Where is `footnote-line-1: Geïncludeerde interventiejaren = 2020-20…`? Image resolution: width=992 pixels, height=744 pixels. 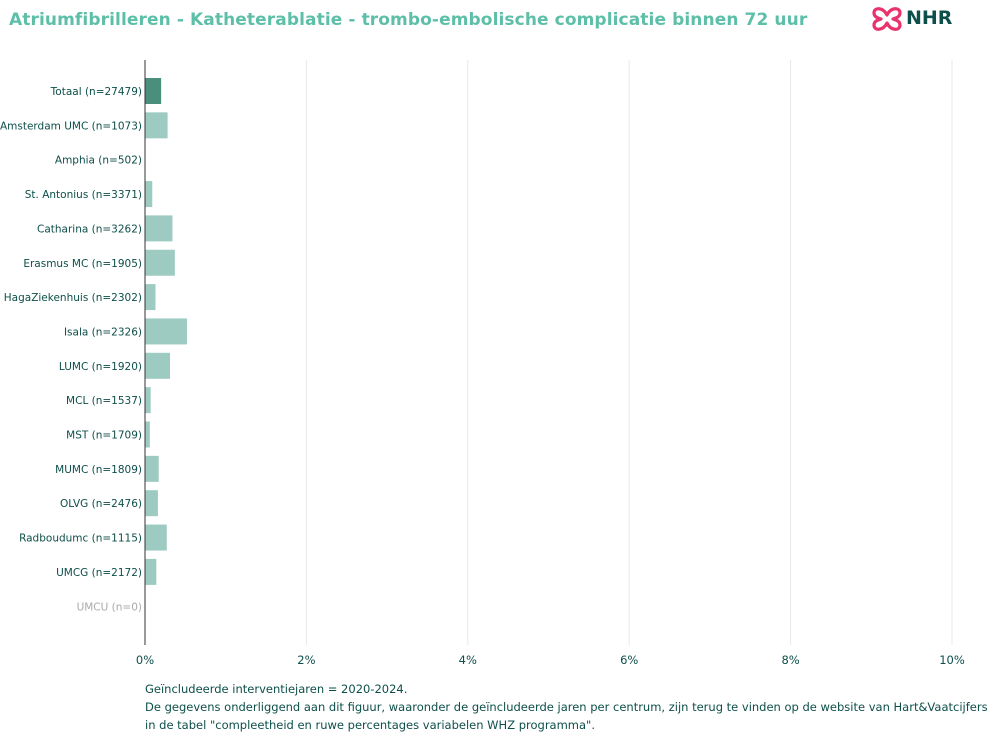 footnote-line-1: Geïncludeerde interventiejaren = 2020-20… is located at coordinates (276, 689).